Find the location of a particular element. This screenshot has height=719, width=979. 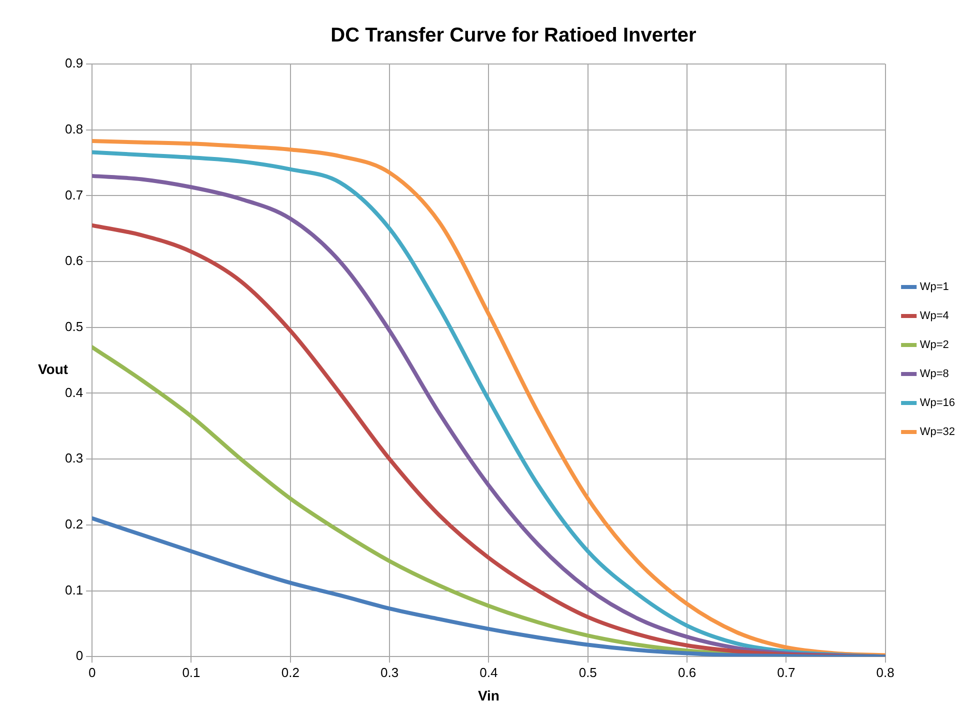

y-tick-label: 0.3 is located at coordinates (74, 458).